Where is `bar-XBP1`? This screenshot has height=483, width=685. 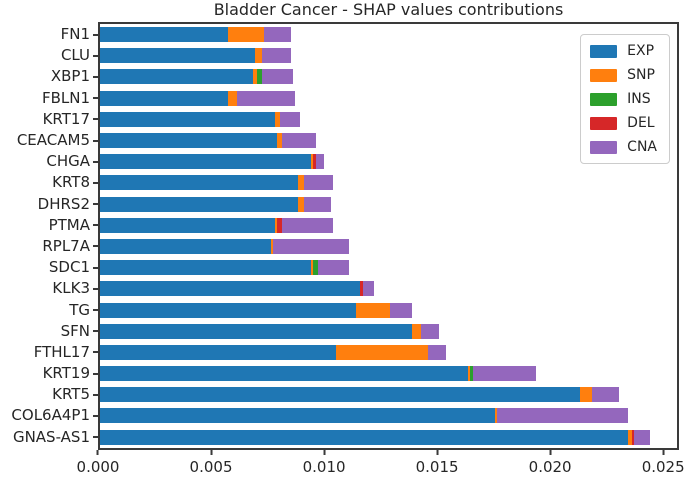 bar-XBP1 is located at coordinates (388, 77).